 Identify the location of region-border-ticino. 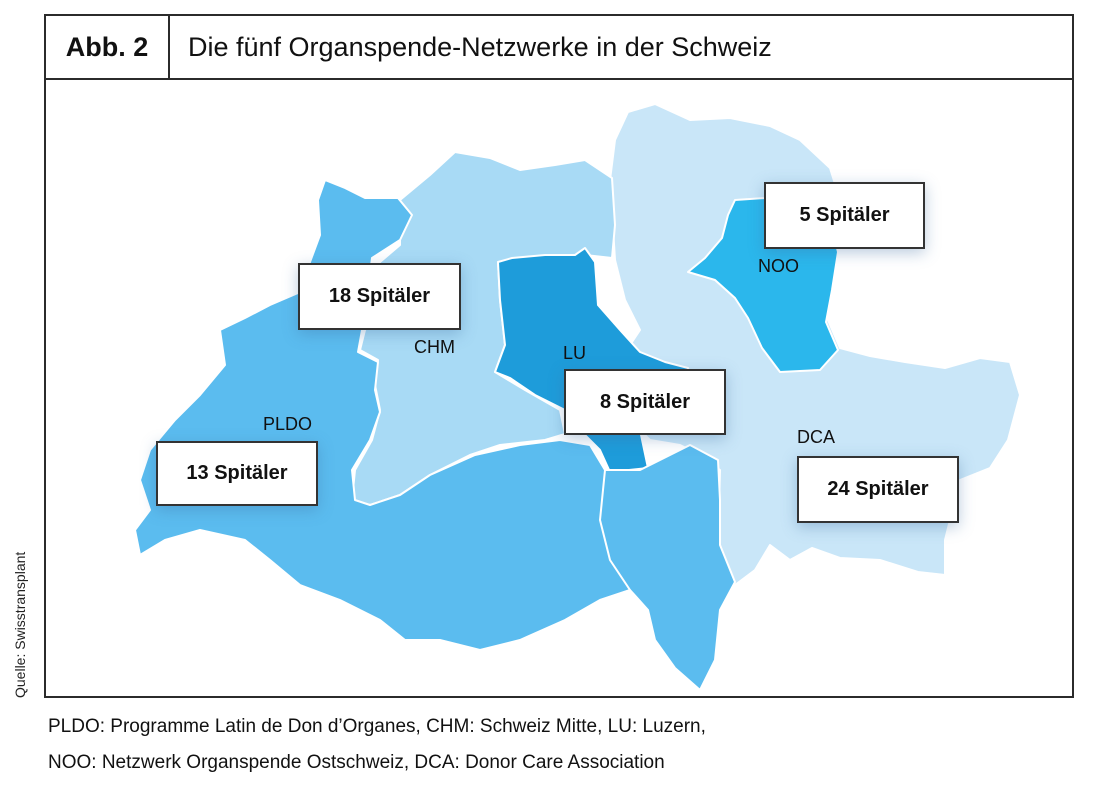
(614, 530).